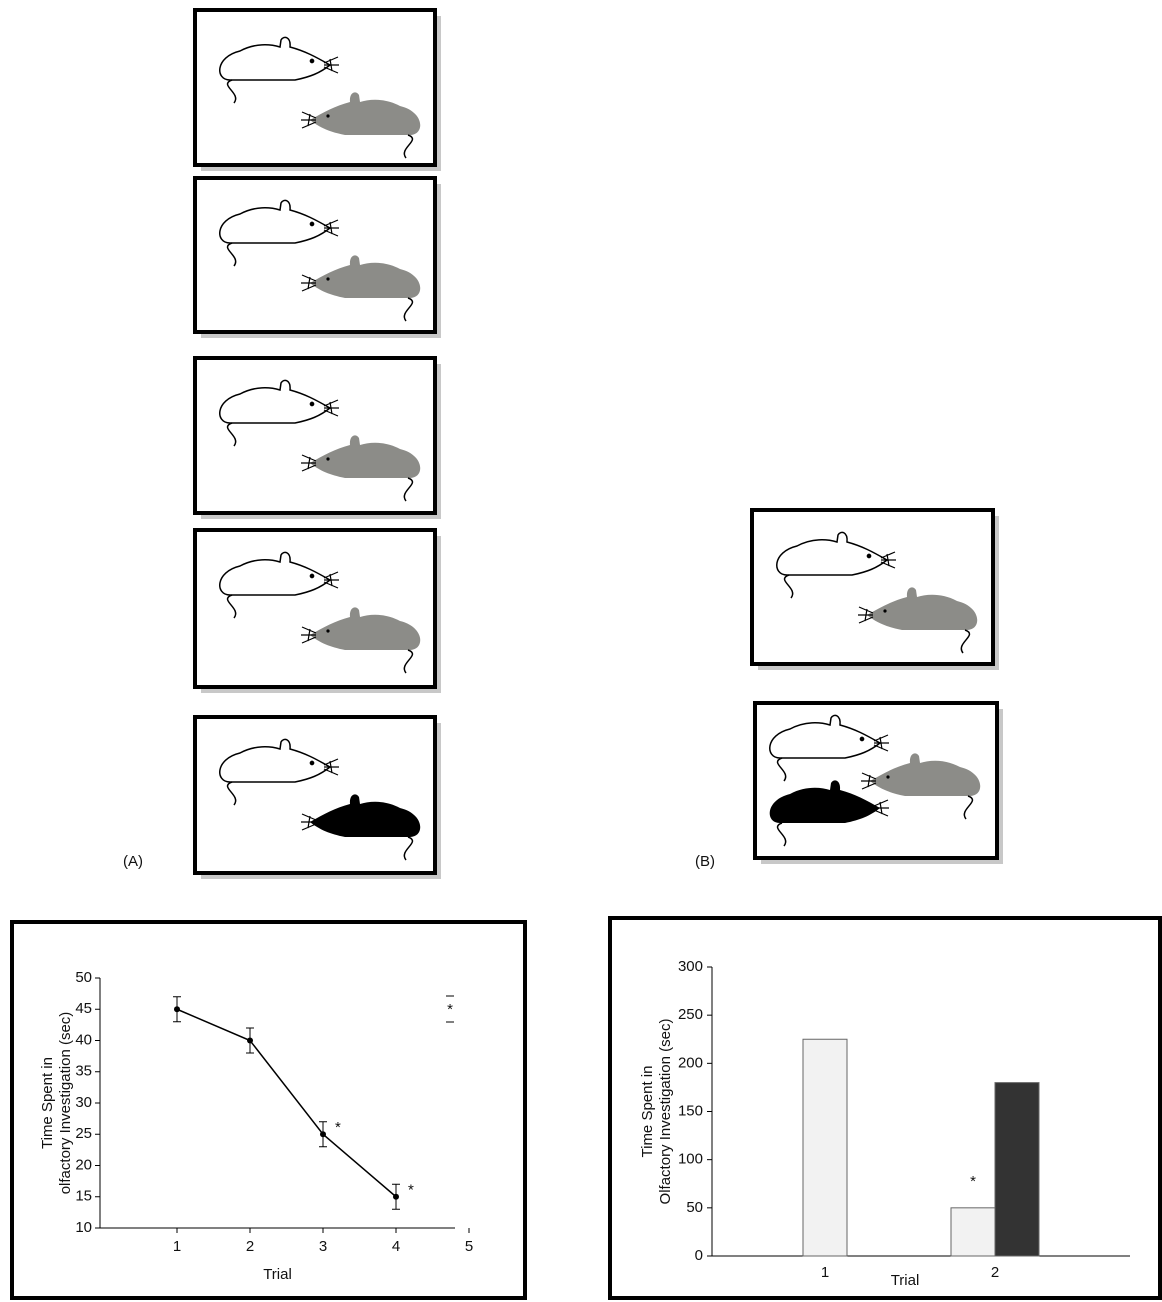 The image size is (1162, 1302). What do you see at coordinates (83, 1008) in the screenshot?
I see `y-tick-label: 45` at bounding box center [83, 1008].